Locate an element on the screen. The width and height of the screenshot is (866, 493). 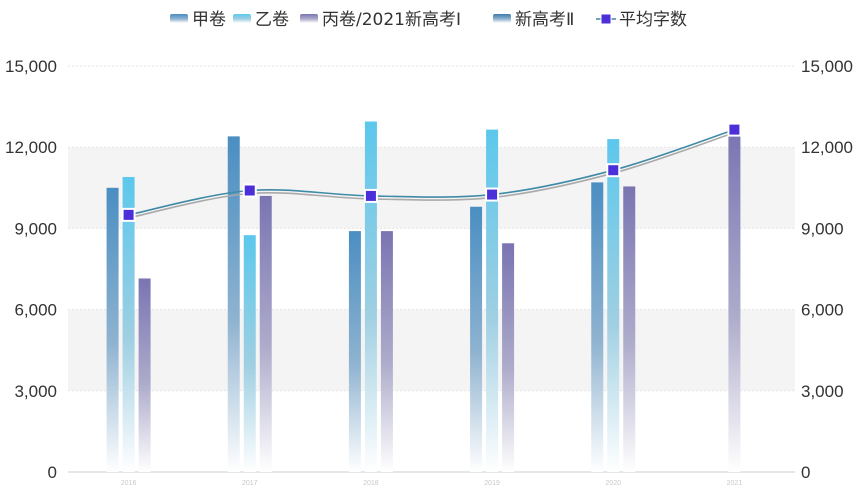
average-point-2018 is located at coordinates (370, 195).